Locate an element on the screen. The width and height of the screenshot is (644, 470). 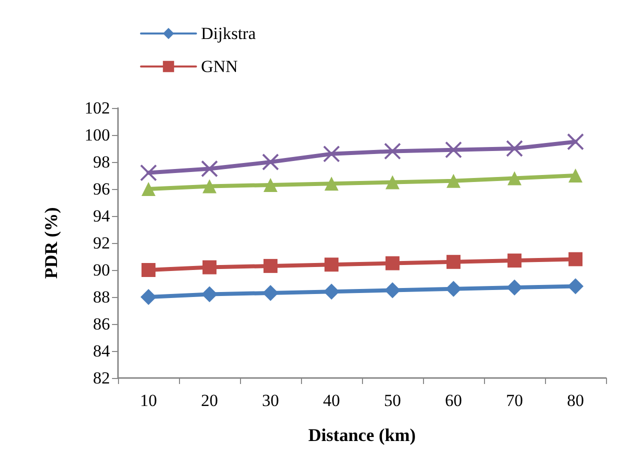
y-tick-label: 102 is located at coordinates (97, 108).